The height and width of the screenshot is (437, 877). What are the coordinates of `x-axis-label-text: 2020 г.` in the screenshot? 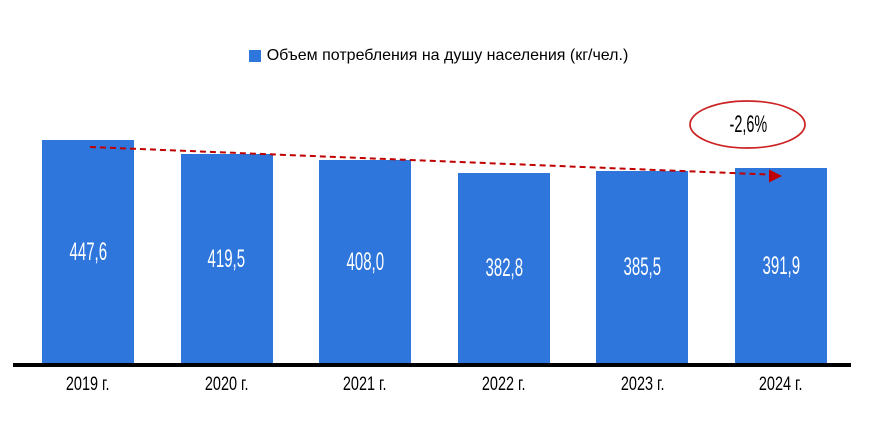 It's located at (226, 384).